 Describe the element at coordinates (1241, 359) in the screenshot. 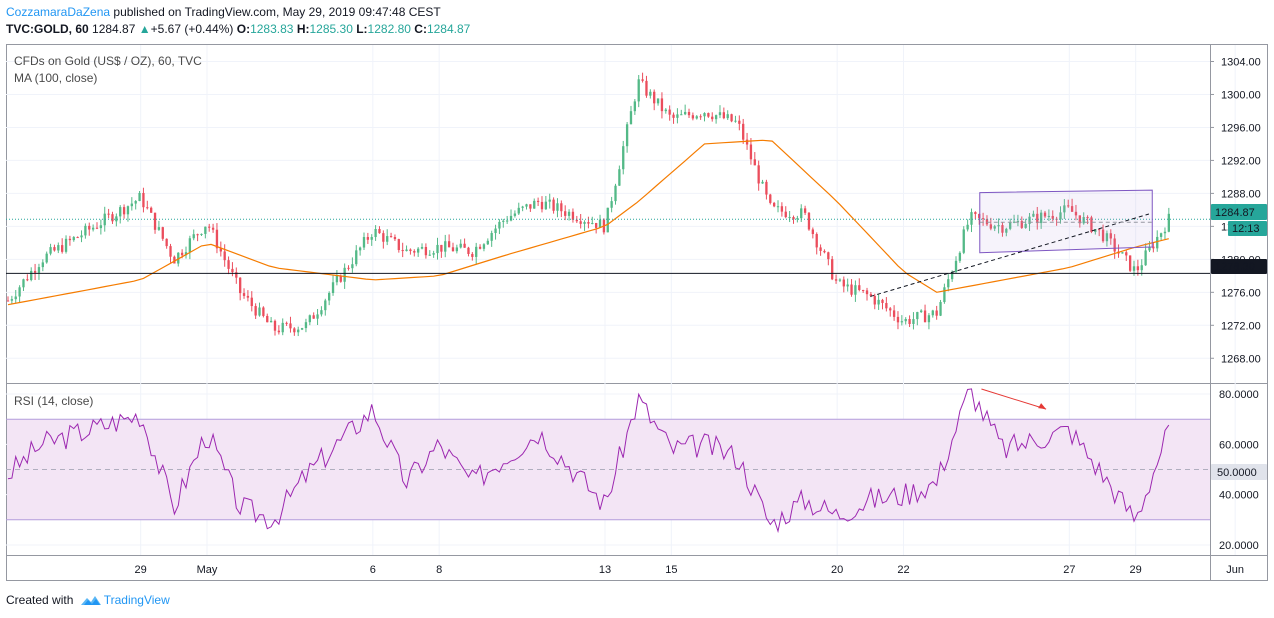

I see `price-tick-label: 1268.00` at that location.